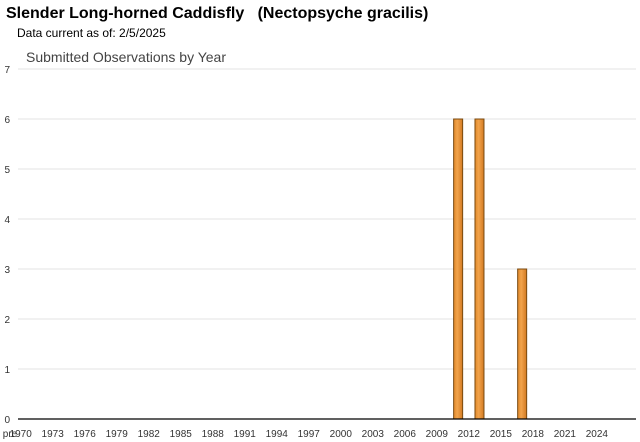  What do you see at coordinates (117, 434) in the screenshot?
I see `x-tick-label: 1979` at bounding box center [117, 434].